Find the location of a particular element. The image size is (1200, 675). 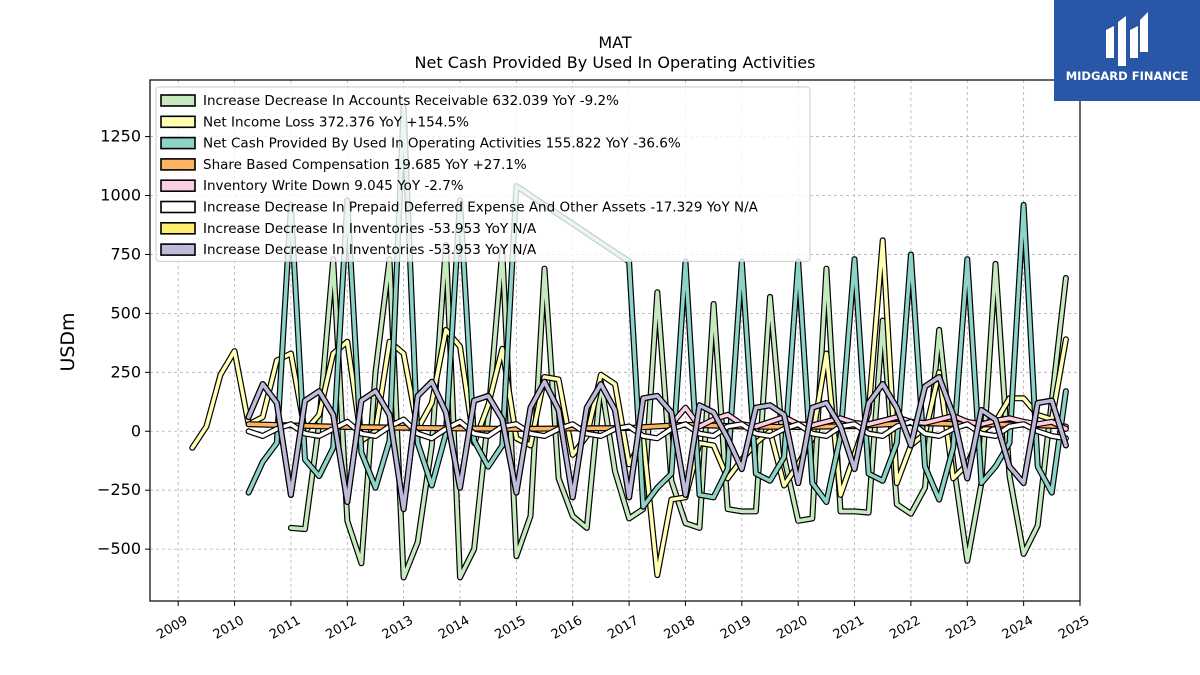

x-tick-label: 2021 is located at coordinates (849, 628).